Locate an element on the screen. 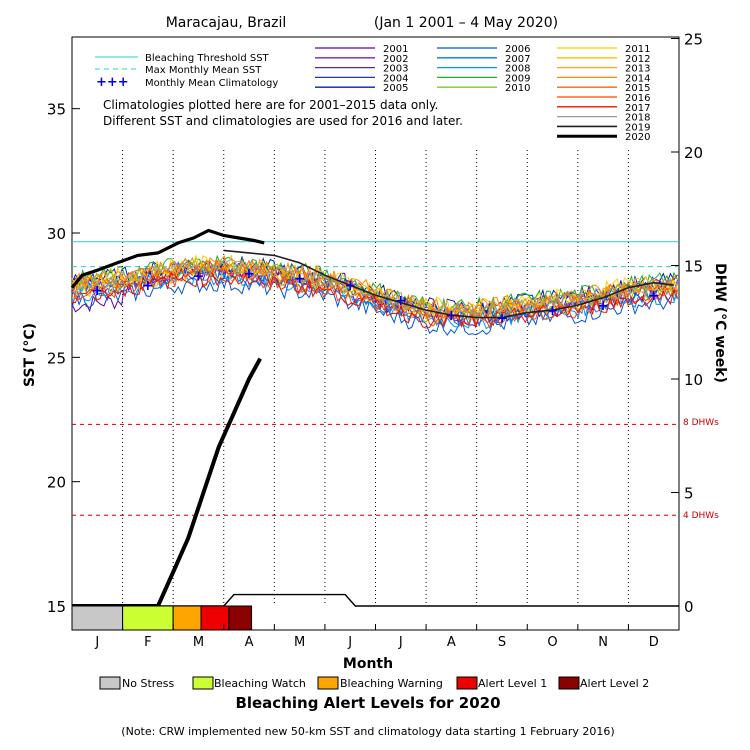 Image resolution: width=750 pixels, height=750 pixels. y-left-tick-label: 25 is located at coordinates (56, 358).